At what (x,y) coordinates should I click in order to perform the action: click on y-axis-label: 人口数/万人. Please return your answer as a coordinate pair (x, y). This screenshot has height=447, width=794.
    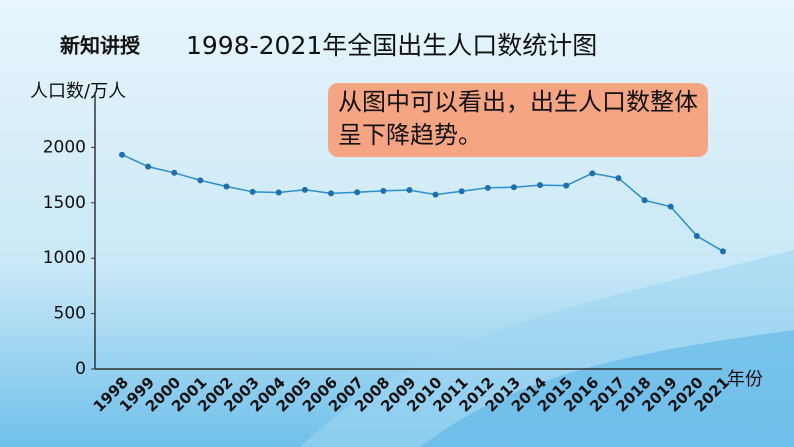
    Looking at the image, I should click on (78, 91).